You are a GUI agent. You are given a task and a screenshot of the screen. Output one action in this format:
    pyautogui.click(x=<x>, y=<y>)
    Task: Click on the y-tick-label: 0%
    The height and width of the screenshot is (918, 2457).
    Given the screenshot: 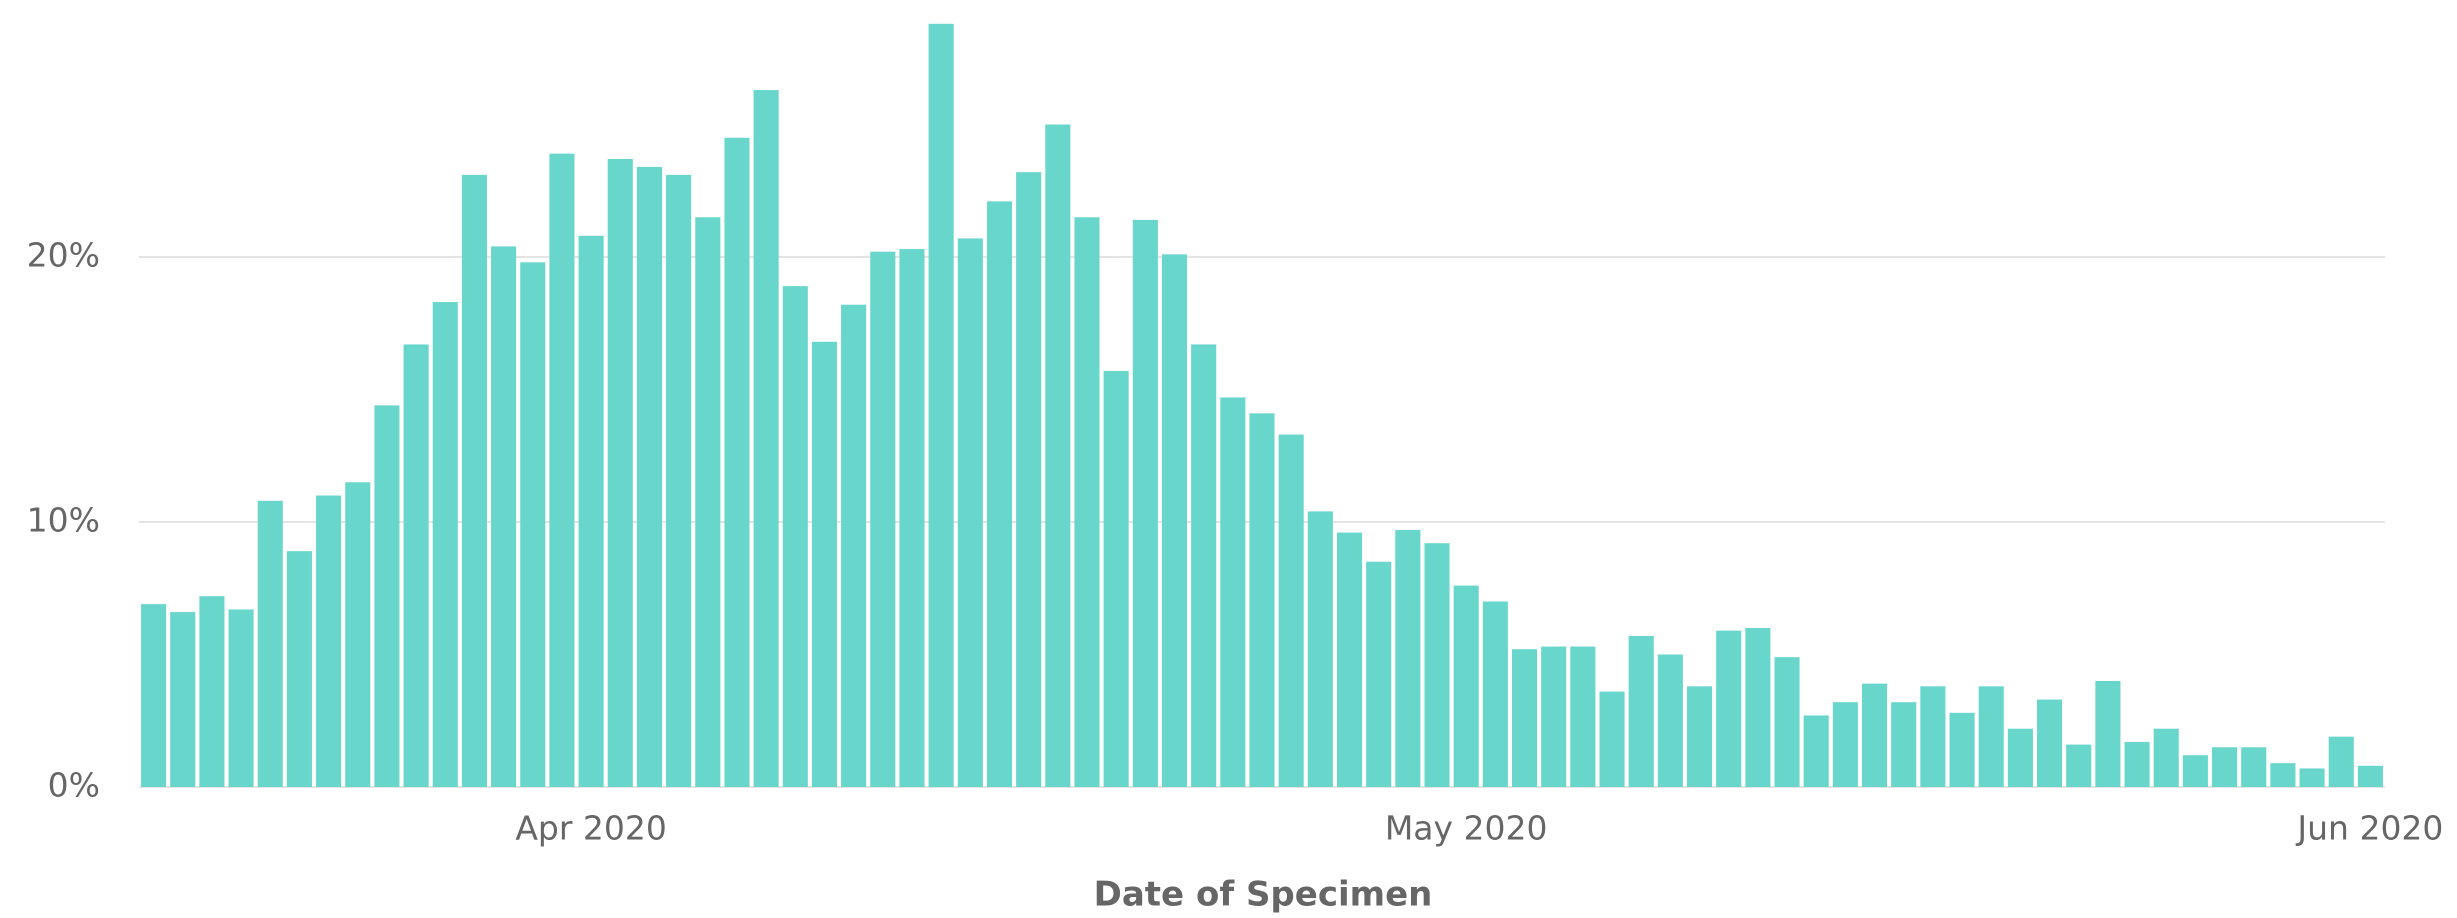 What is the action you would take?
    pyautogui.click(x=74, y=785)
    